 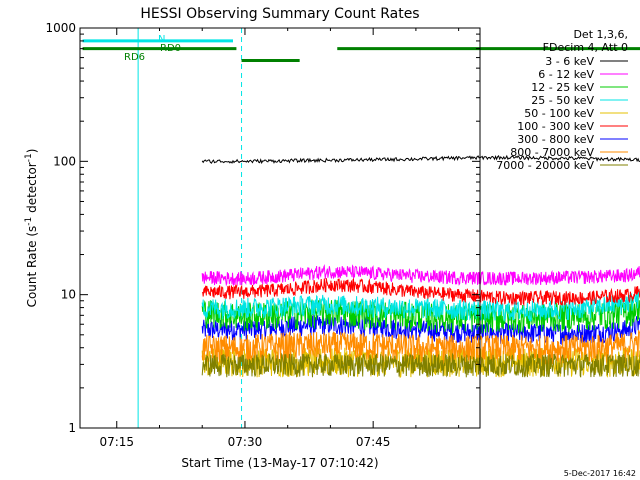 What do you see at coordinates (32, 267) in the screenshot?
I see `y-axis-label-main: Count Rate (s` at bounding box center [32, 267].